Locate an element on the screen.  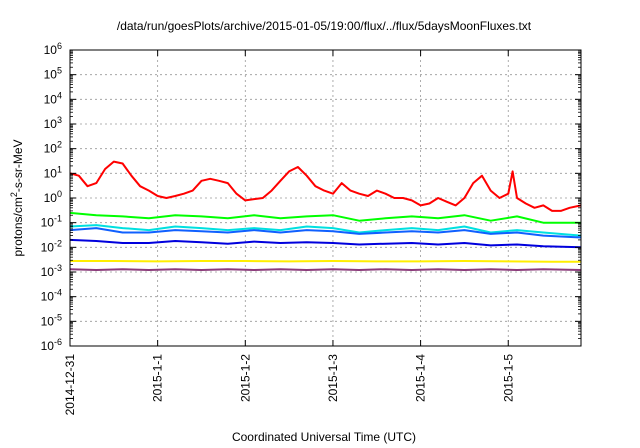
y-tick-label: 10² is located at coordinates (53, 148).